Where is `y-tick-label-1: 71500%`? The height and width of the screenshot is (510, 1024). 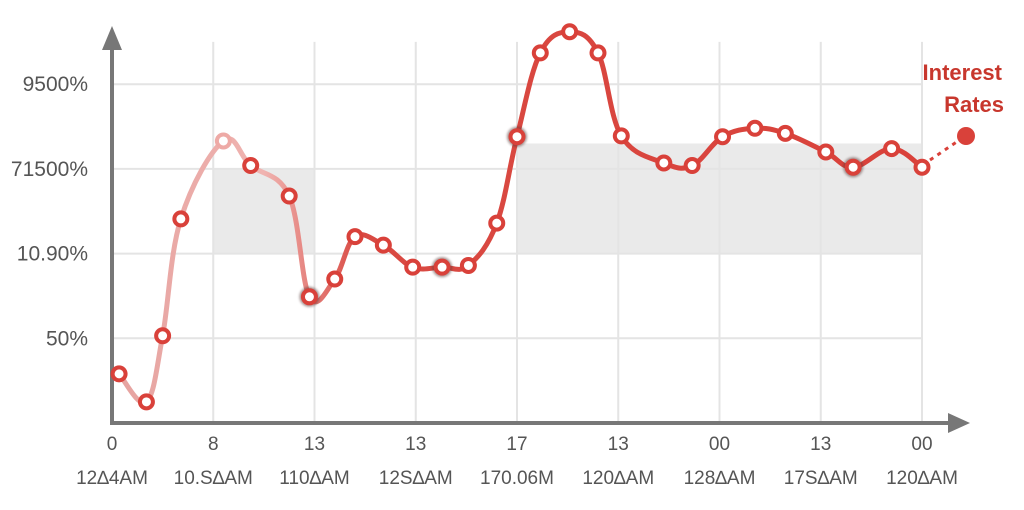 y-tick-label-1: 71500% is located at coordinates (49, 169).